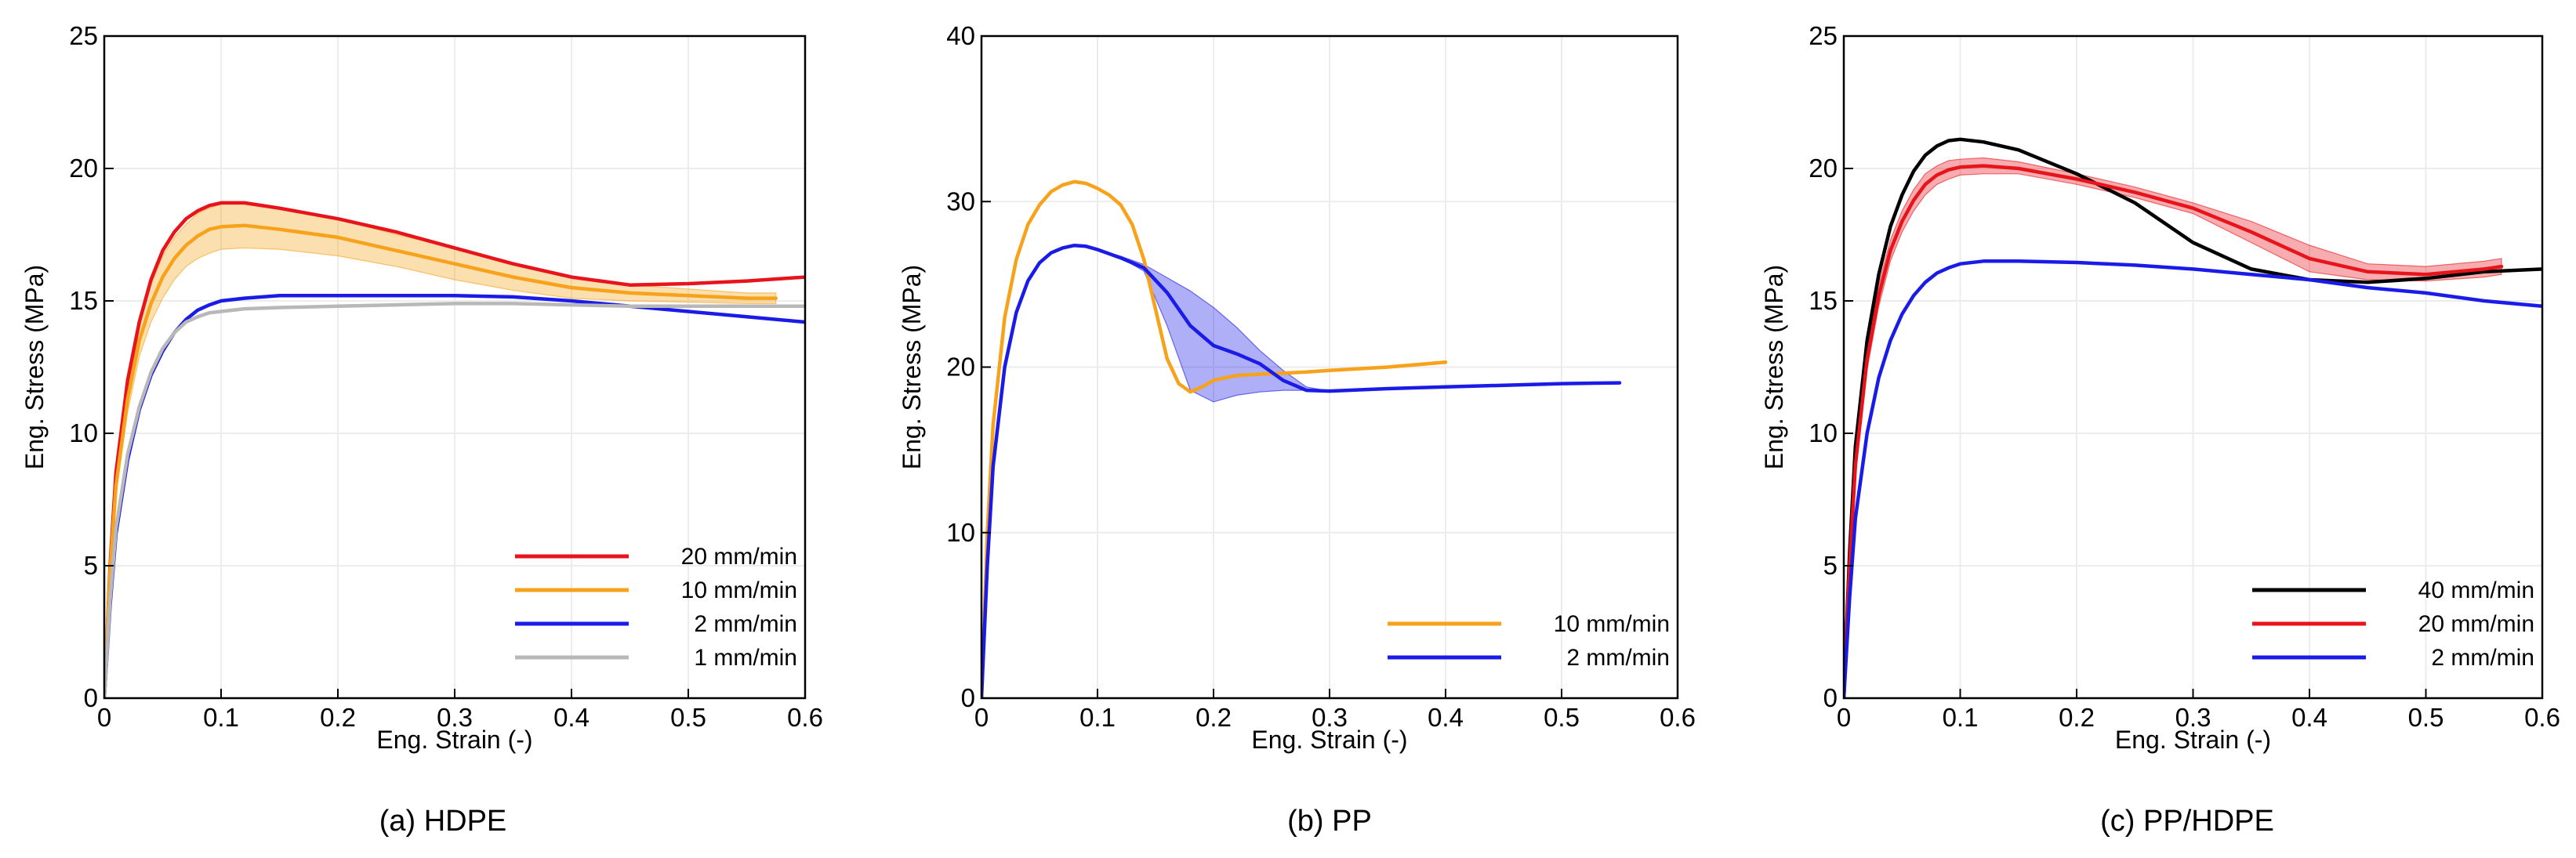 Image resolution: width=2576 pixels, height=858 pixels. What do you see at coordinates (961, 200) in the screenshot?
I see `y-tick-label: 30` at bounding box center [961, 200].